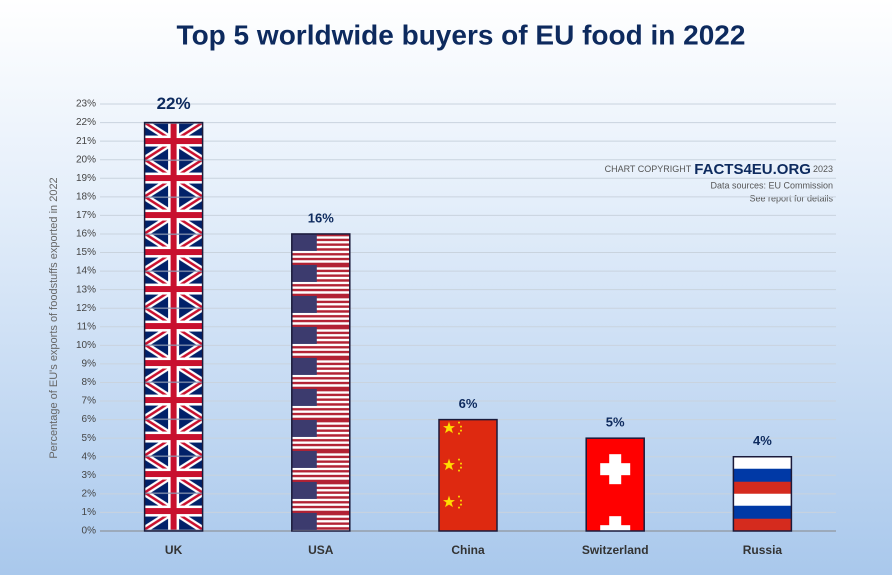  I want to click on source-note: See report for details, so click(791, 198).